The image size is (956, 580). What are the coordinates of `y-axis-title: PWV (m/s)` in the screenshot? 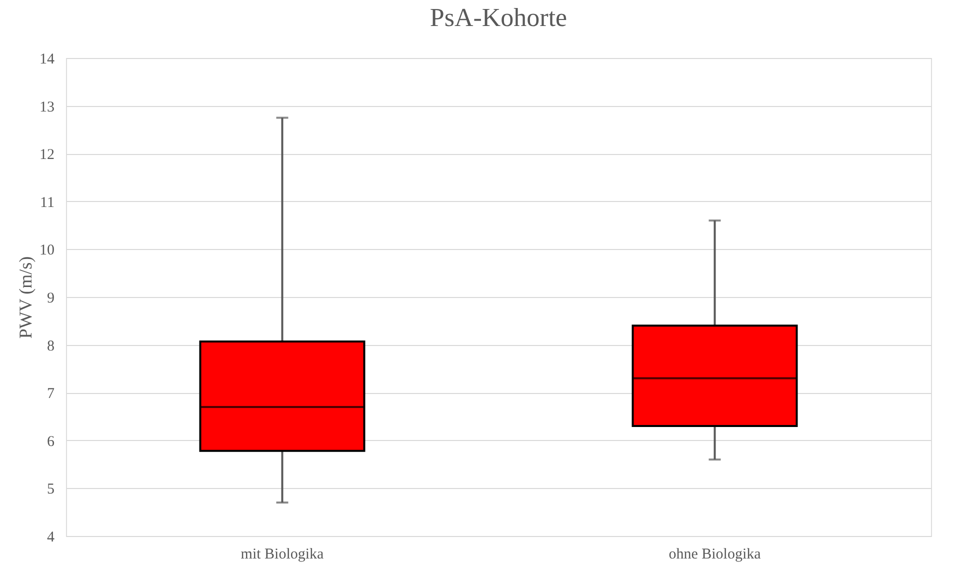 It's located at (26, 297).